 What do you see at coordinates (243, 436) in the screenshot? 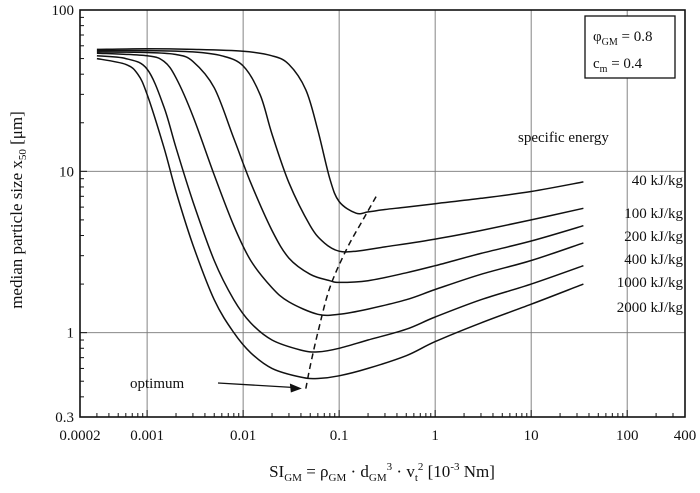
I see `x-tick-label: 0.01` at bounding box center [243, 436].